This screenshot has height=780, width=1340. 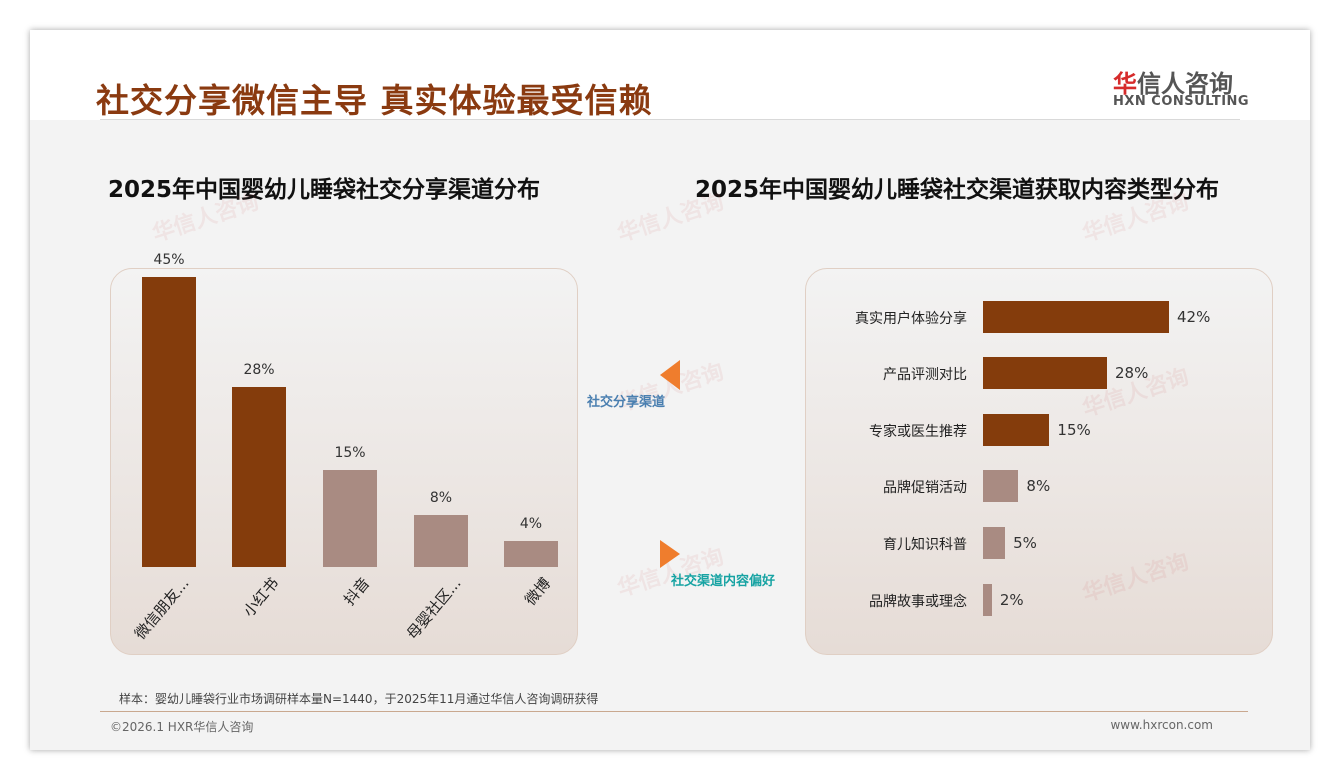 What do you see at coordinates (918, 602) in the screenshot?
I see `y-tick-label: 品牌故事或理念` at bounding box center [918, 602].